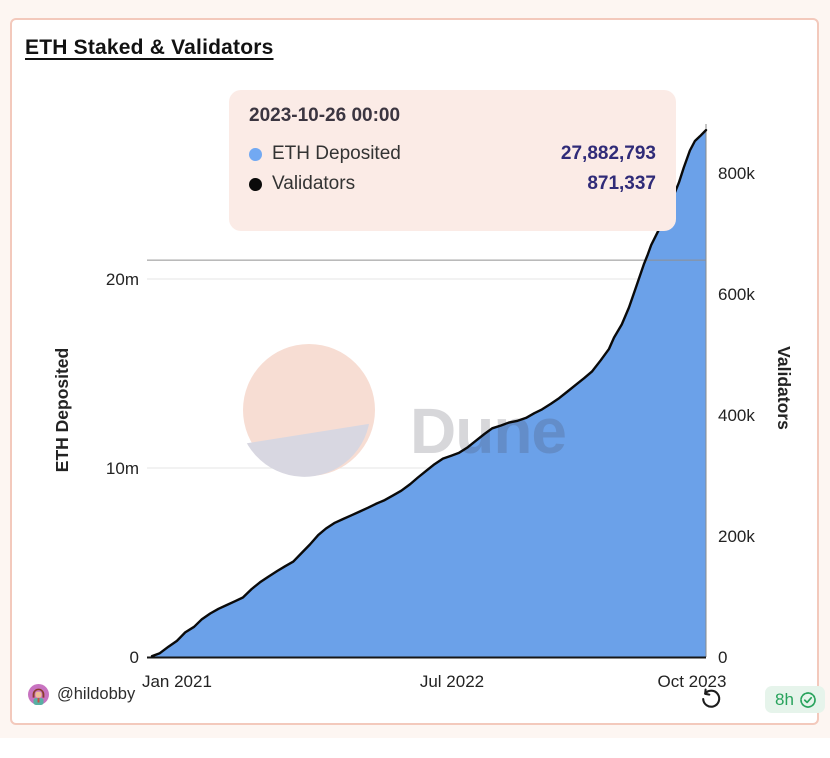  I want to click on left-axis-tick-label: 10m, so click(122, 468).